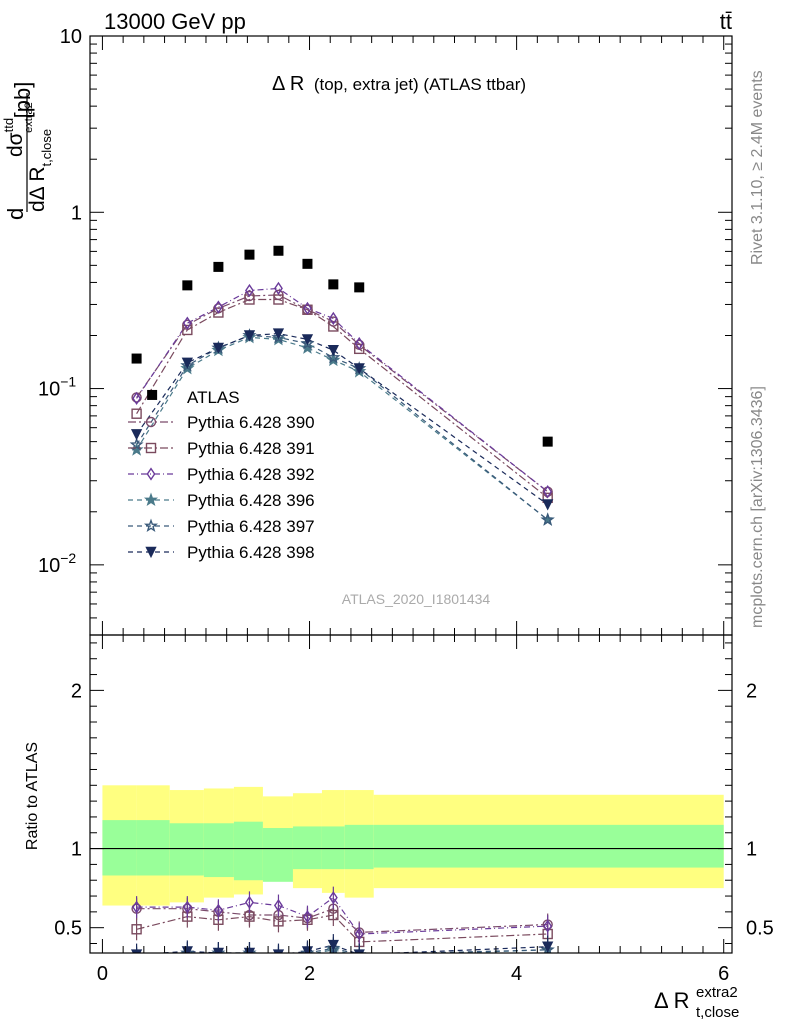 The width and height of the screenshot is (786, 1024). What do you see at coordinates (22, 100) in the screenshot?
I see `y-label-unit: [pb]` at bounding box center [22, 100].